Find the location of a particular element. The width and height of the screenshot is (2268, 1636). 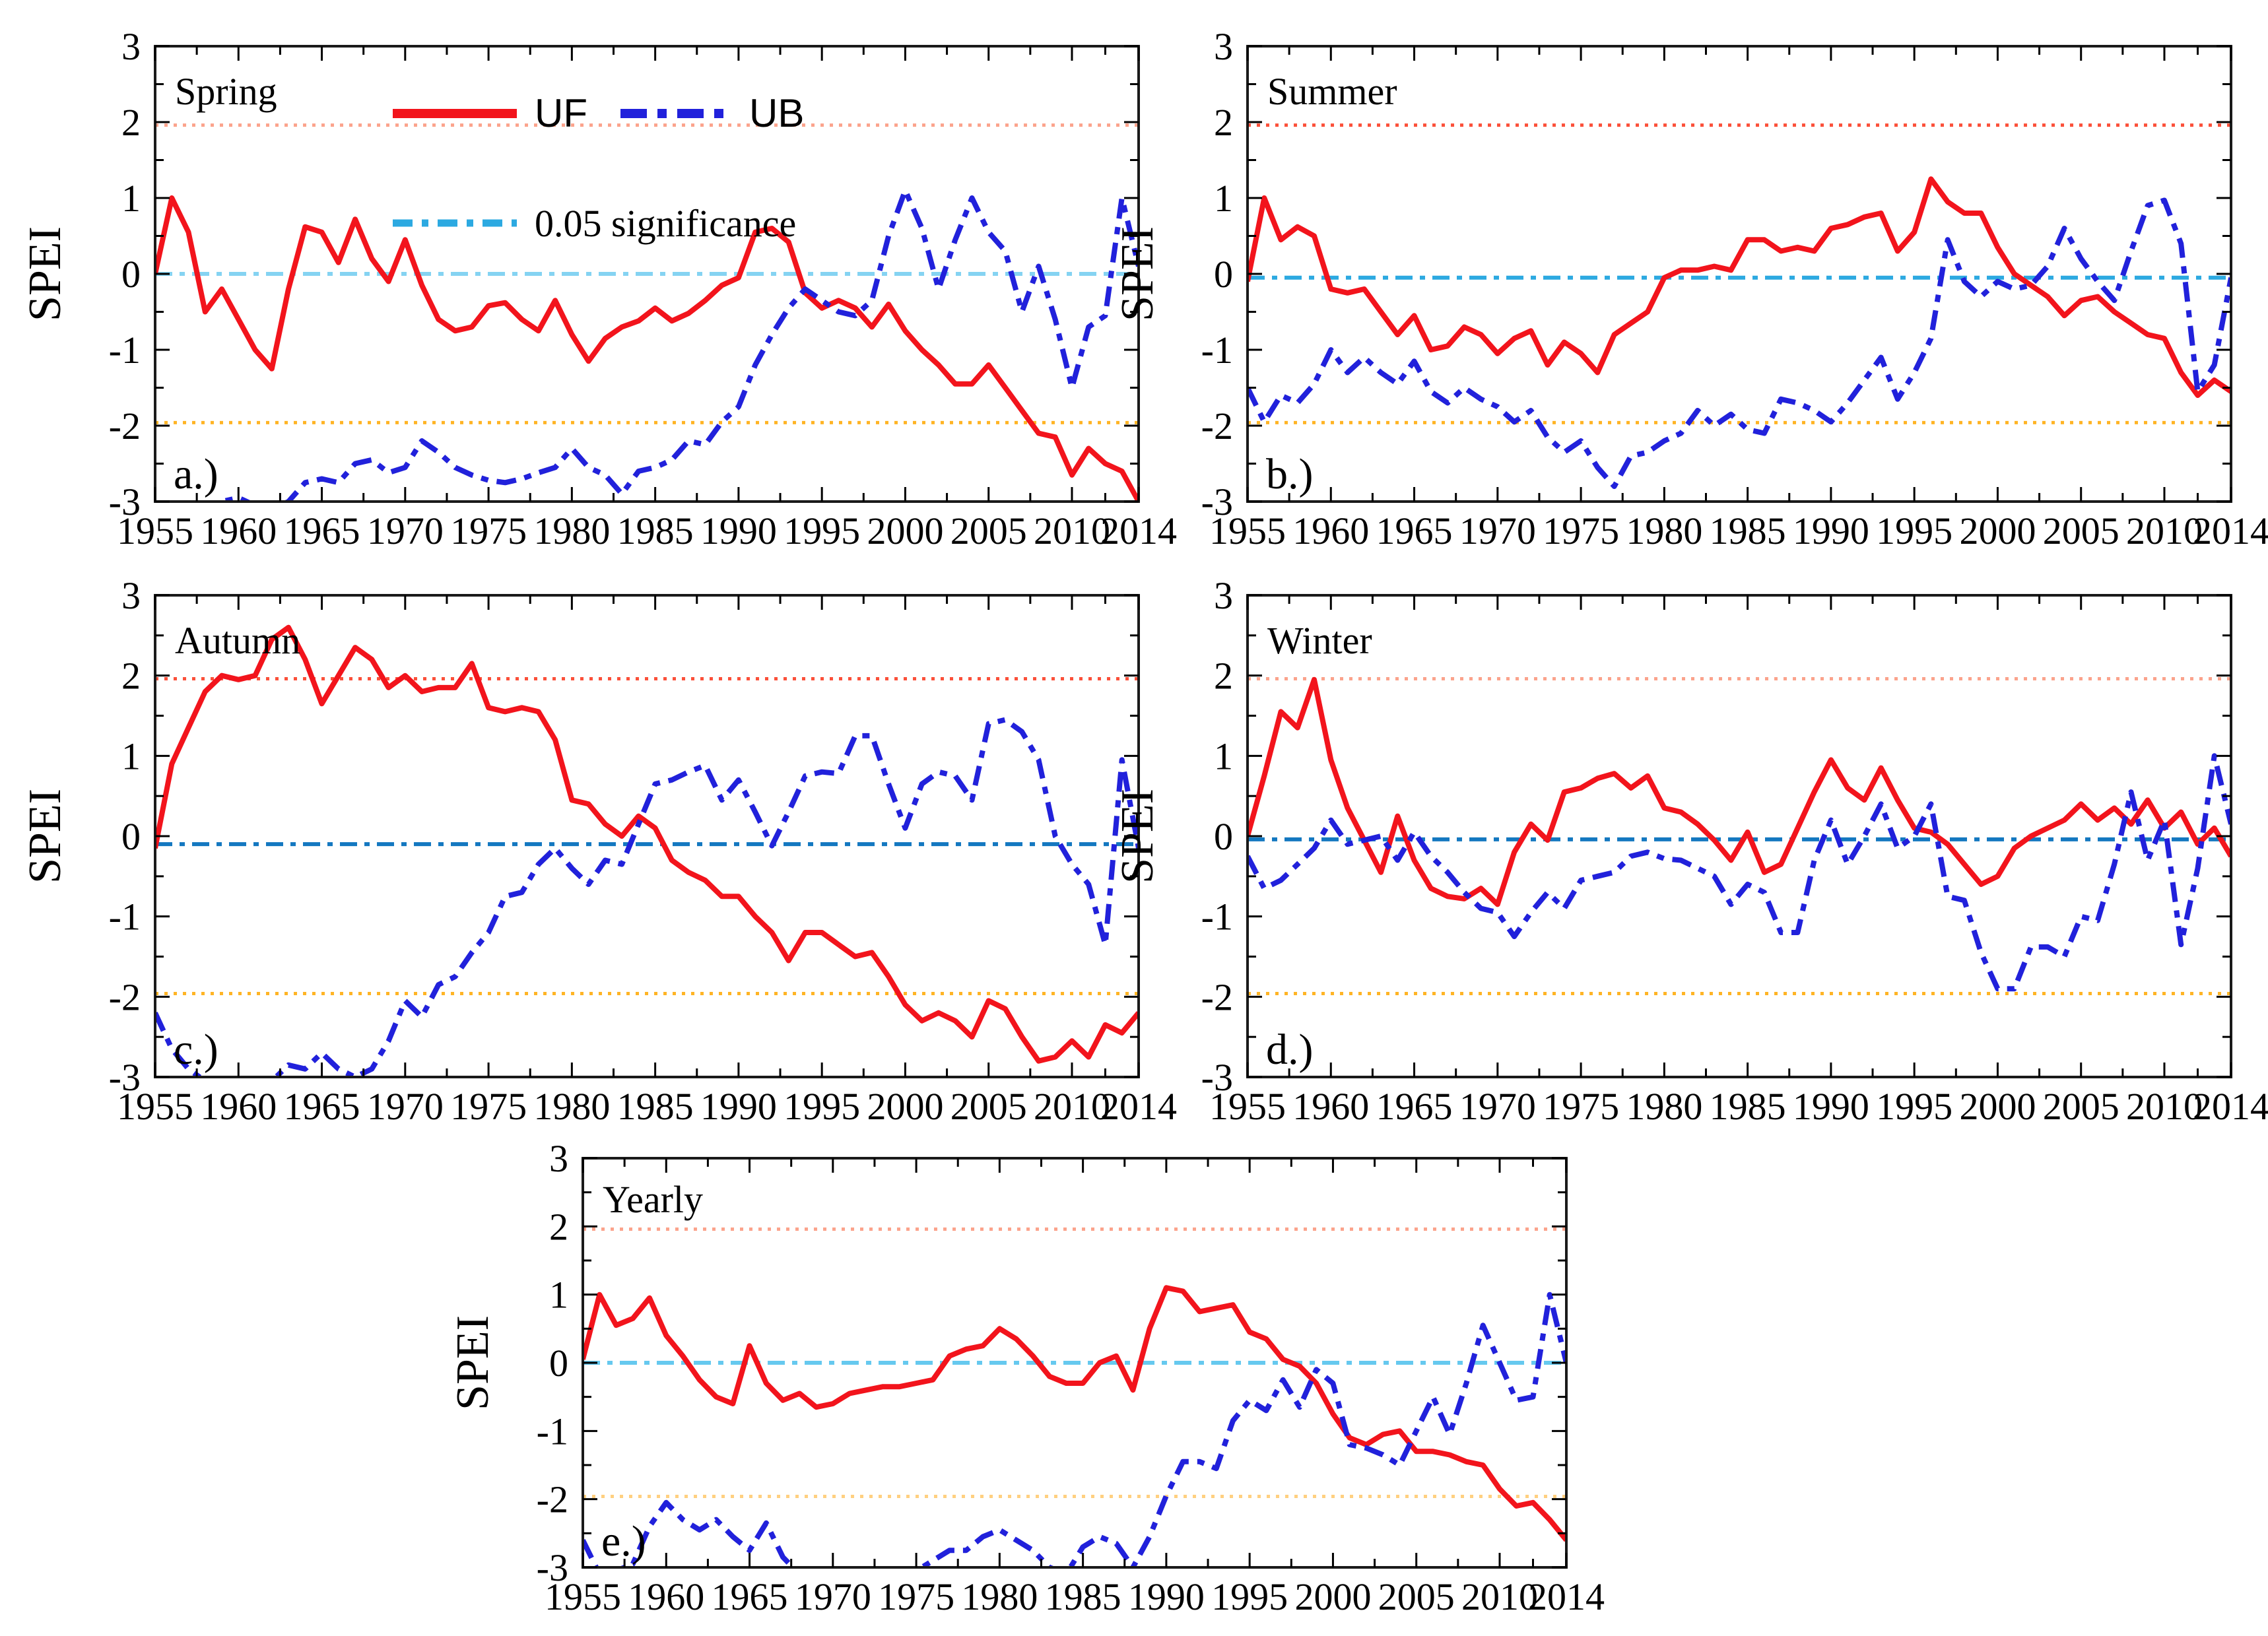

y-tick-labels: -3 -2 -1 0 1 2 3 is located at coordinates (552, 1364).